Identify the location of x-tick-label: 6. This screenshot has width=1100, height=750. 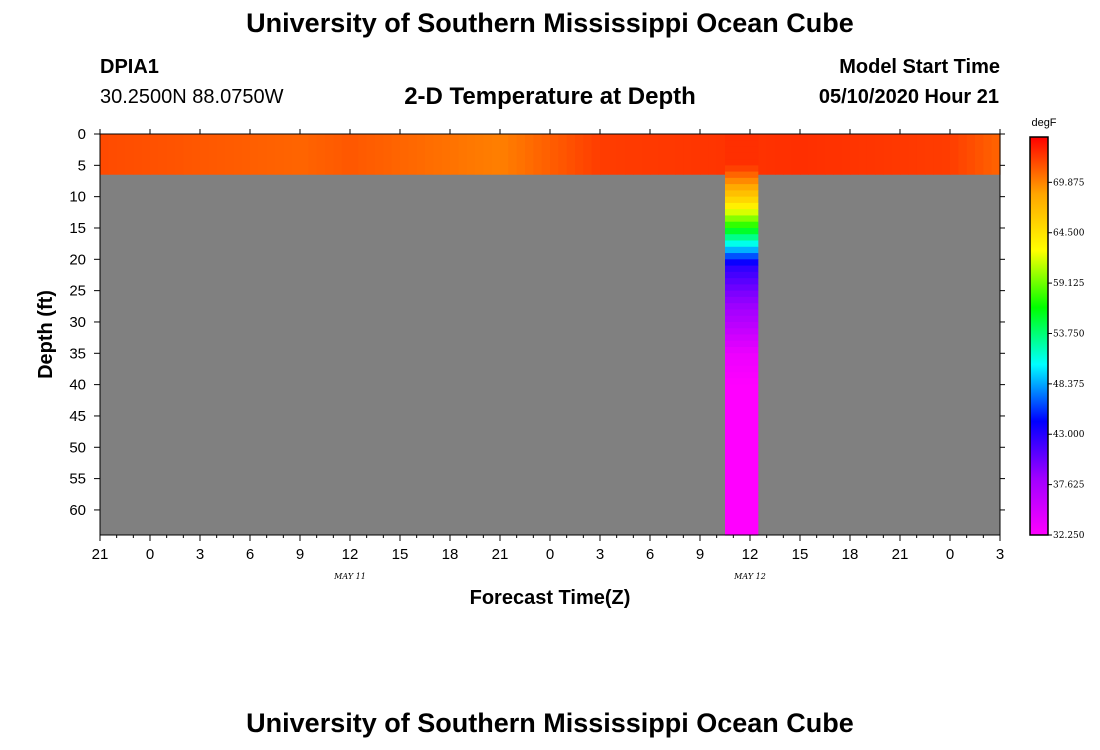
(250, 554).